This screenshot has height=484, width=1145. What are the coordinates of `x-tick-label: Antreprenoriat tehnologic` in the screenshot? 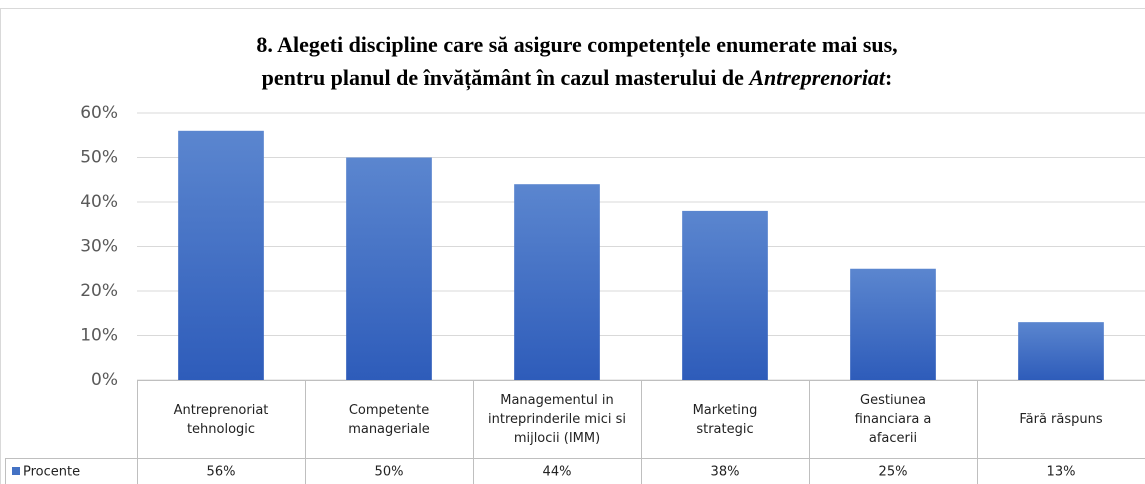 It's located at (221, 419).